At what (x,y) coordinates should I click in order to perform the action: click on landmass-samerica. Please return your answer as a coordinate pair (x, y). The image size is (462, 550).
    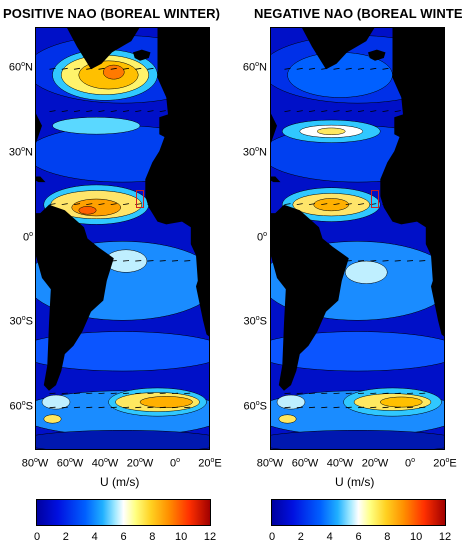
    Looking at the image, I should click on (309, 297).